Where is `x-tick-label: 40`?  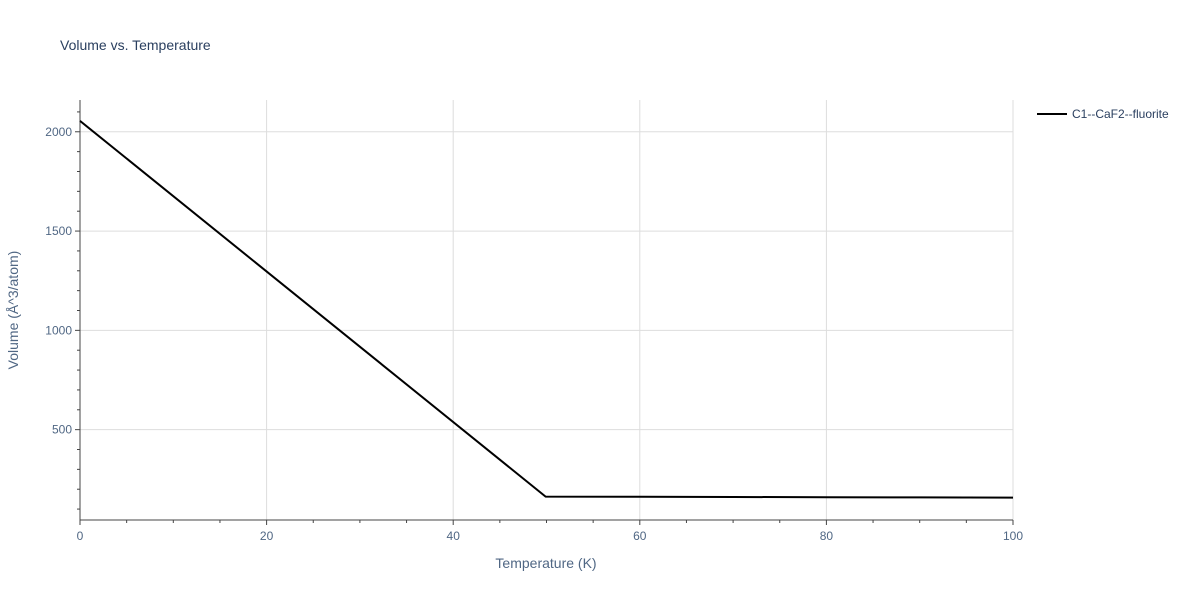 x-tick-label: 40 is located at coordinates (454, 536).